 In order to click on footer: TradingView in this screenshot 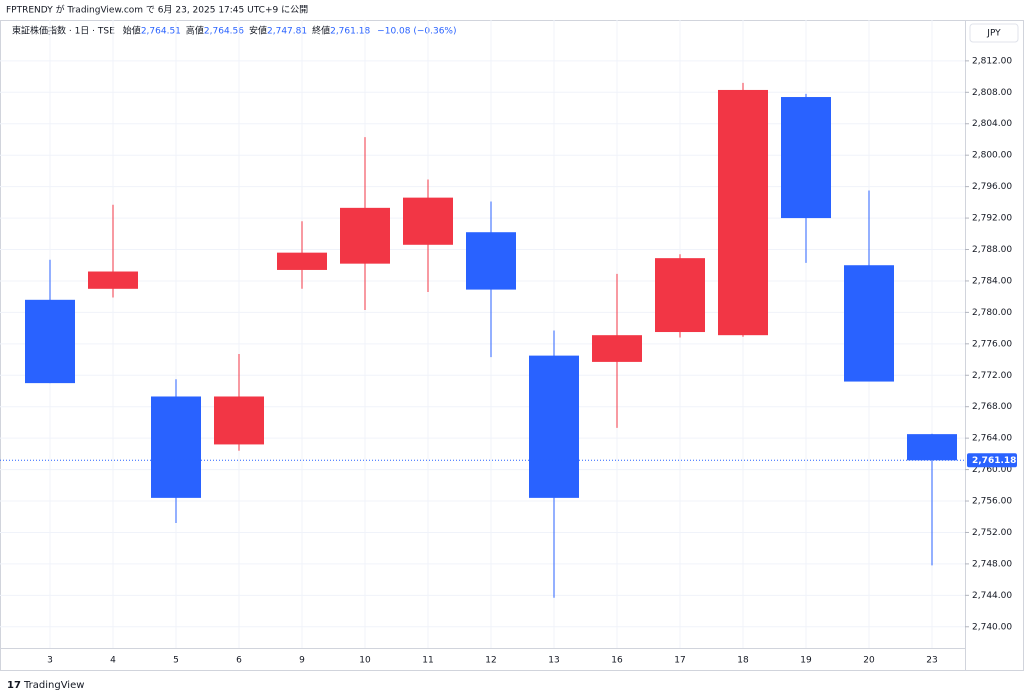, I will do `click(53, 685)`.